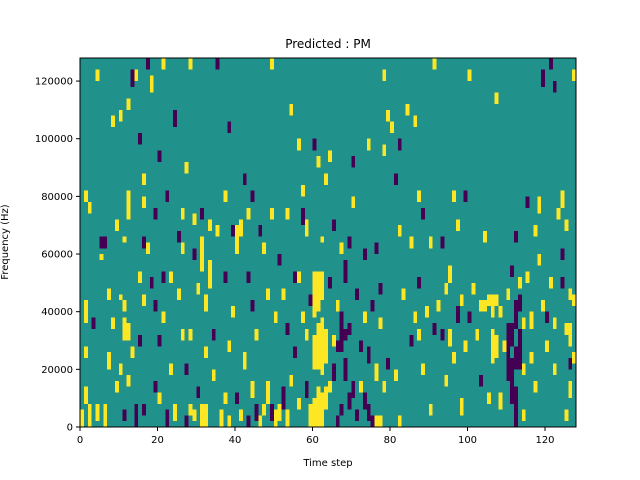  I want to click on x-tick-label: 120, so click(544, 440).